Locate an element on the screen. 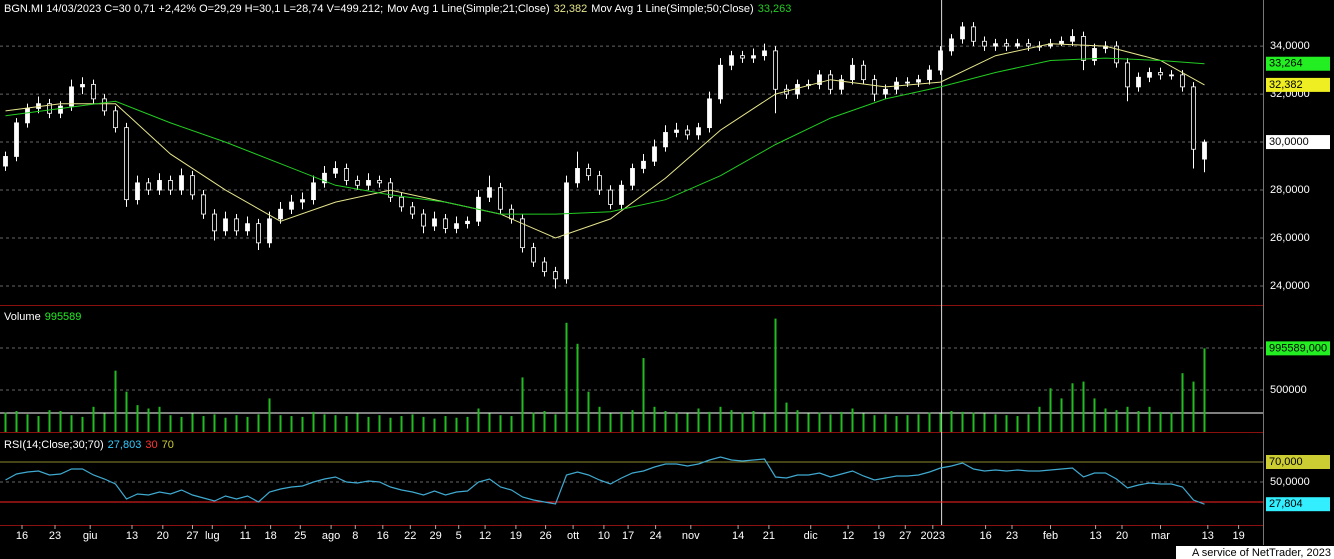 The height and width of the screenshot is (559, 1334). header-part: 70 is located at coordinates (168, 445).